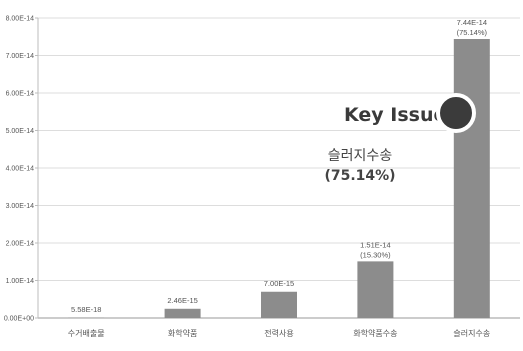 This screenshot has width=523, height=351. What do you see at coordinates (20, 131) in the screenshot?
I see `y-tick-label: 5.00E-14` at bounding box center [20, 131].